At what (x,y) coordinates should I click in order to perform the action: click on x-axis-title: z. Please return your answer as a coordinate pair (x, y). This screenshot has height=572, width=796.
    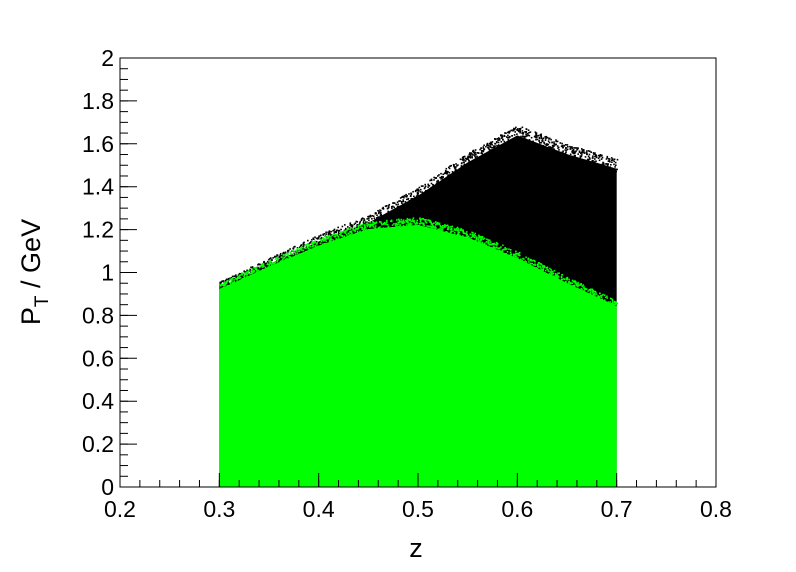
    Looking at the image, I should click on (416, 548).